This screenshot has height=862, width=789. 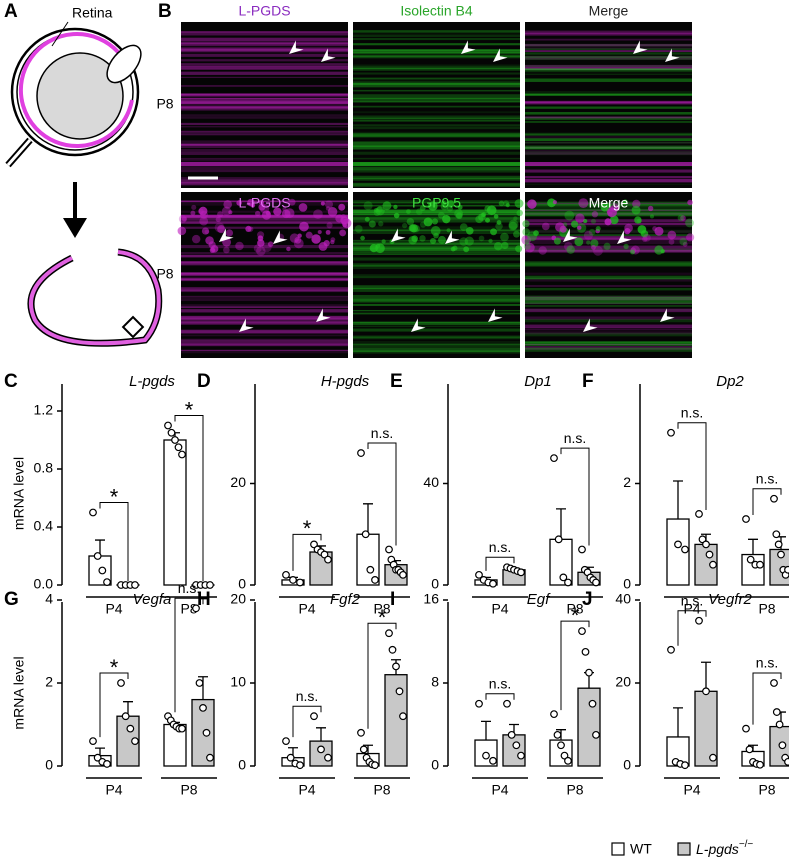 I want to click on chart-title: H-pgds, so click(x=345, y=381).